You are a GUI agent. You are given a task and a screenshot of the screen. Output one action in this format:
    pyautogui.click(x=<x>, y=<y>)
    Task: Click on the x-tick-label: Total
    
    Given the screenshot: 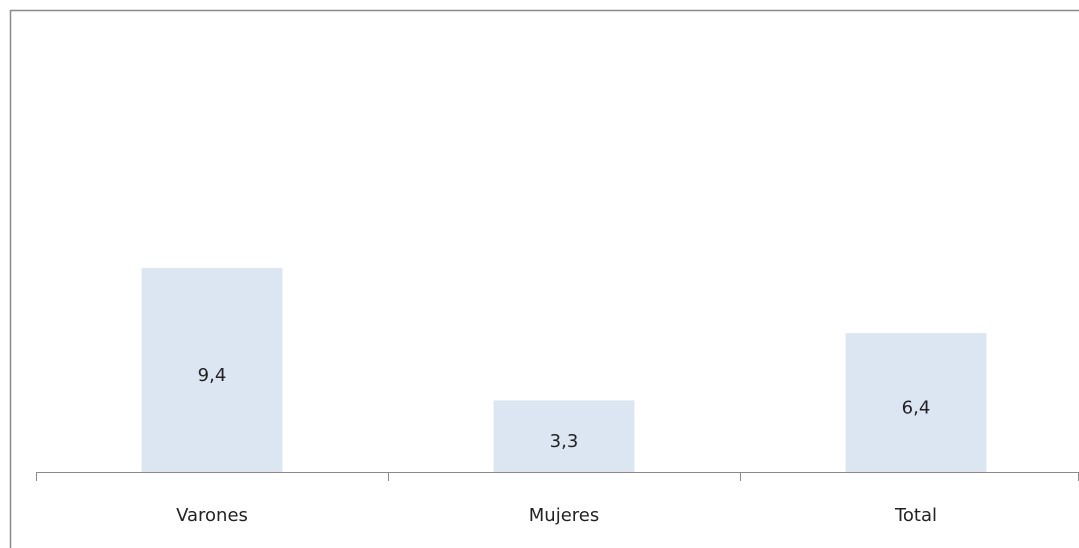 What is the action you would take?
    pyautogui.click(x=915, y=515)
    